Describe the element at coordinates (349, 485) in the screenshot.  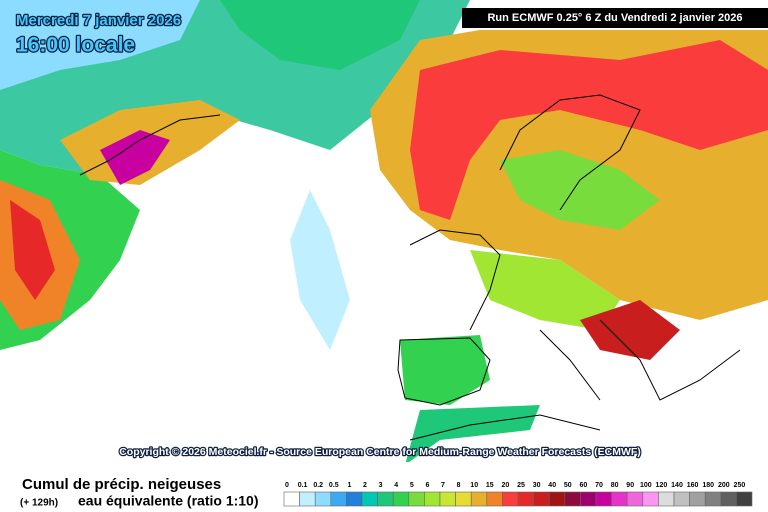
I see `legend-label: 1` at that location.